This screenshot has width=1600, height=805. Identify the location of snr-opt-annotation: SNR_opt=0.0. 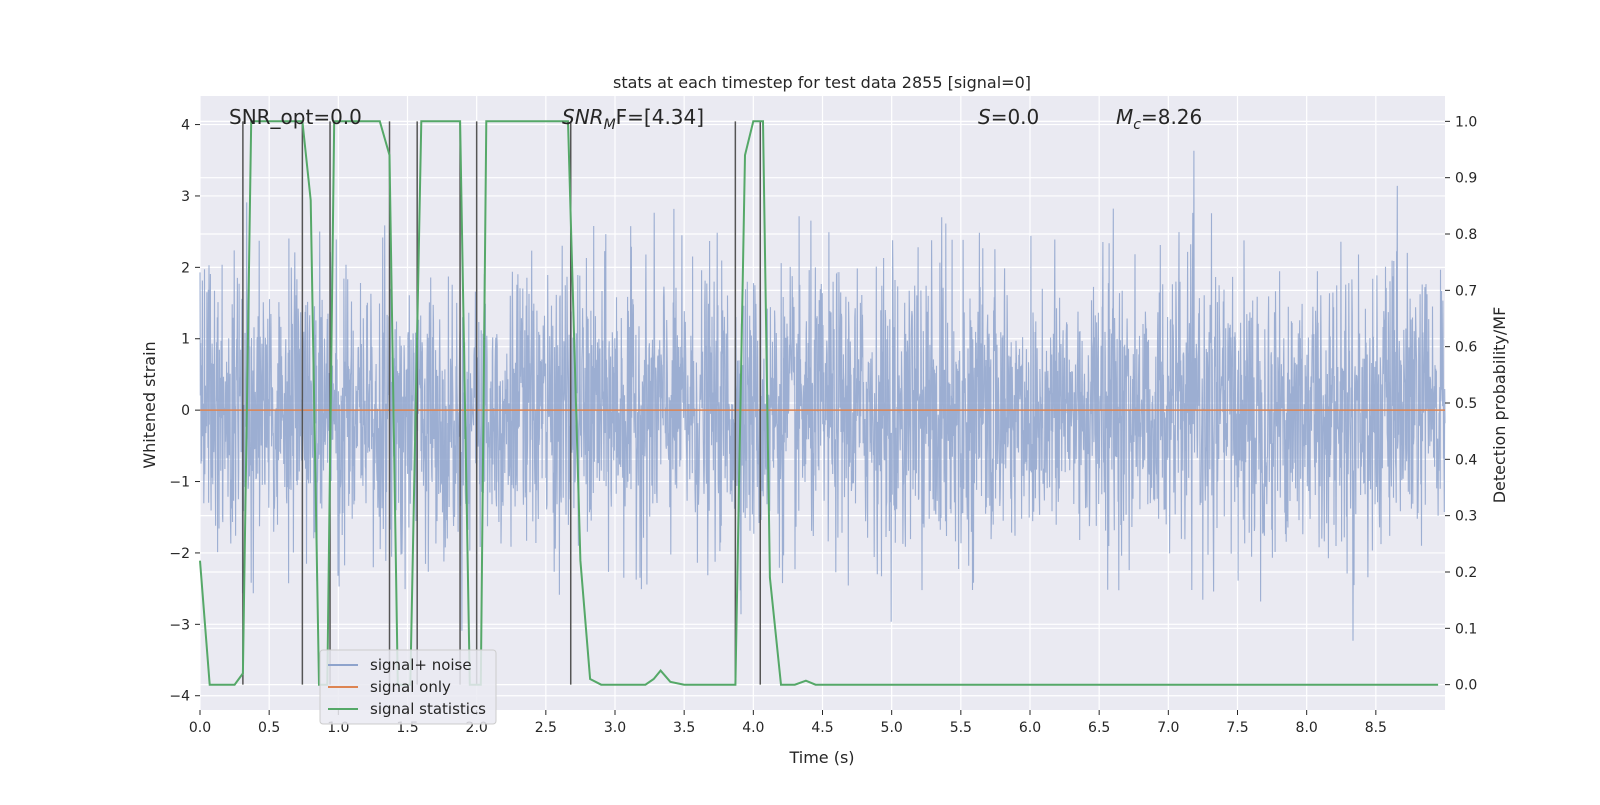
(295, 117).